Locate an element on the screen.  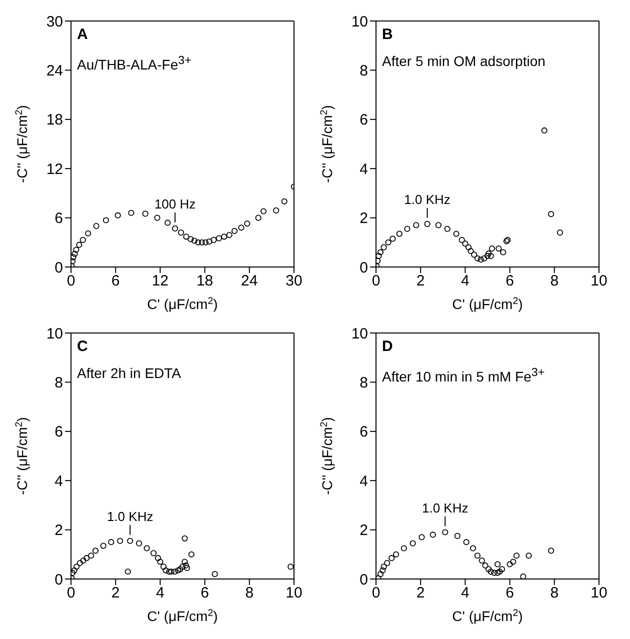
x-tick-label: 30 is located at coordinates (294, 281).